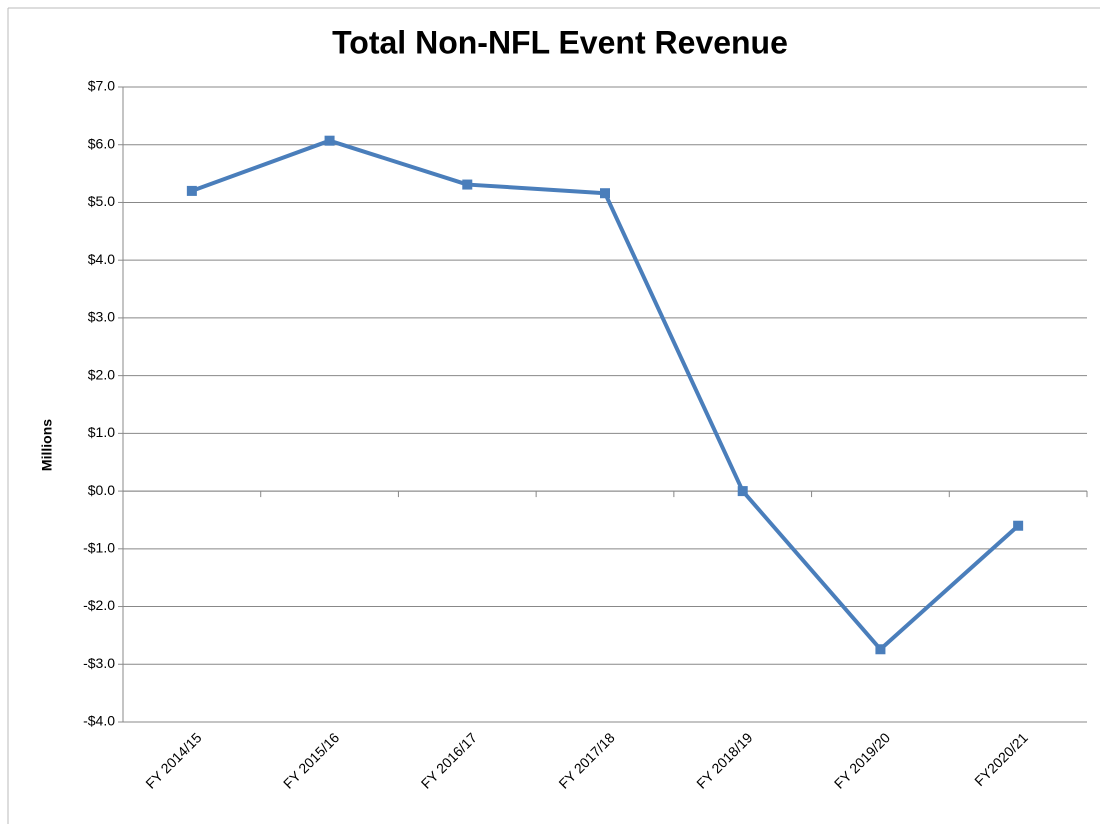 This screenshot has height=824, width=1100. Describe the element at coordinates (1001, 759) in the screenshot. I see `x-tick-label: FY2020/21` at that location.